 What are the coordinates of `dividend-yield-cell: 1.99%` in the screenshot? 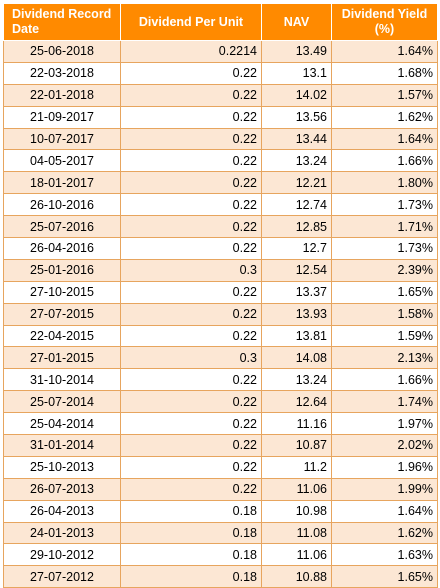 It's located at (384, 489).